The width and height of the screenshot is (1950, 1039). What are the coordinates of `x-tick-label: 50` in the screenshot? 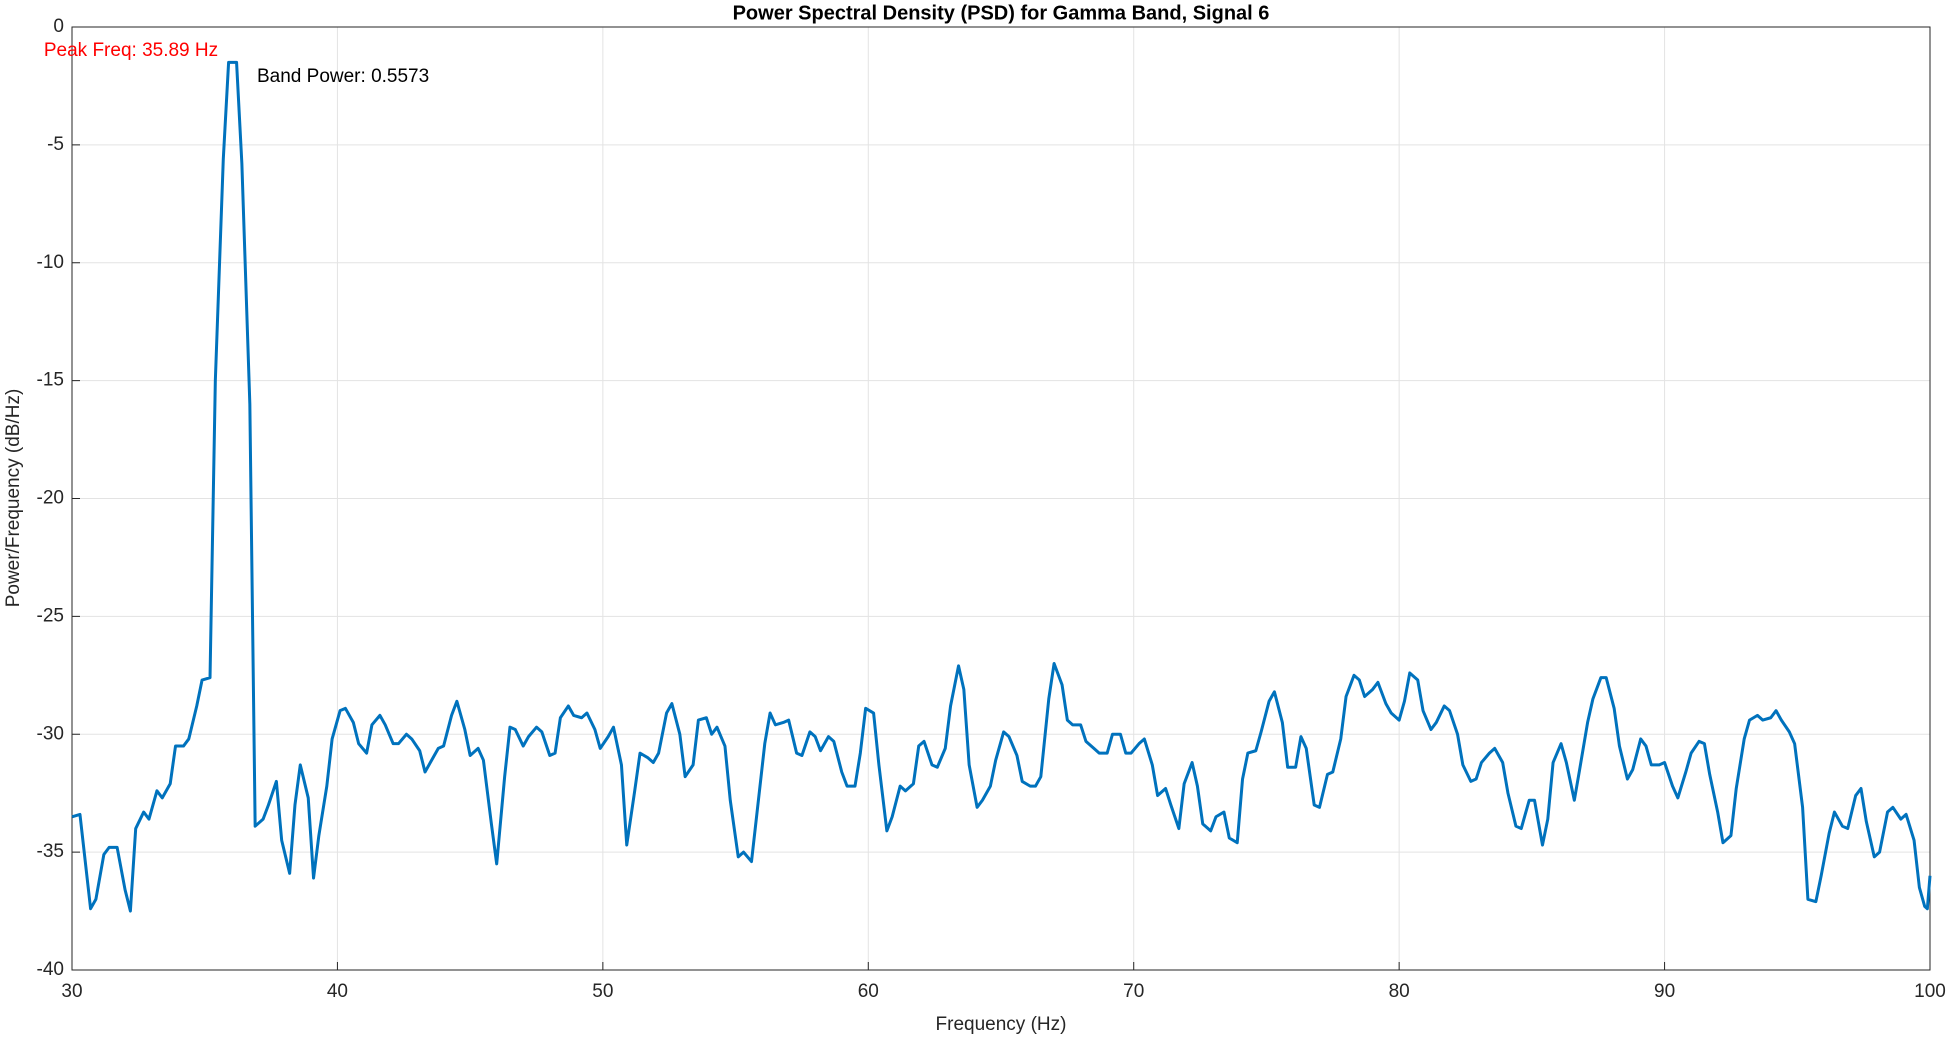 It's located at (602, 991).